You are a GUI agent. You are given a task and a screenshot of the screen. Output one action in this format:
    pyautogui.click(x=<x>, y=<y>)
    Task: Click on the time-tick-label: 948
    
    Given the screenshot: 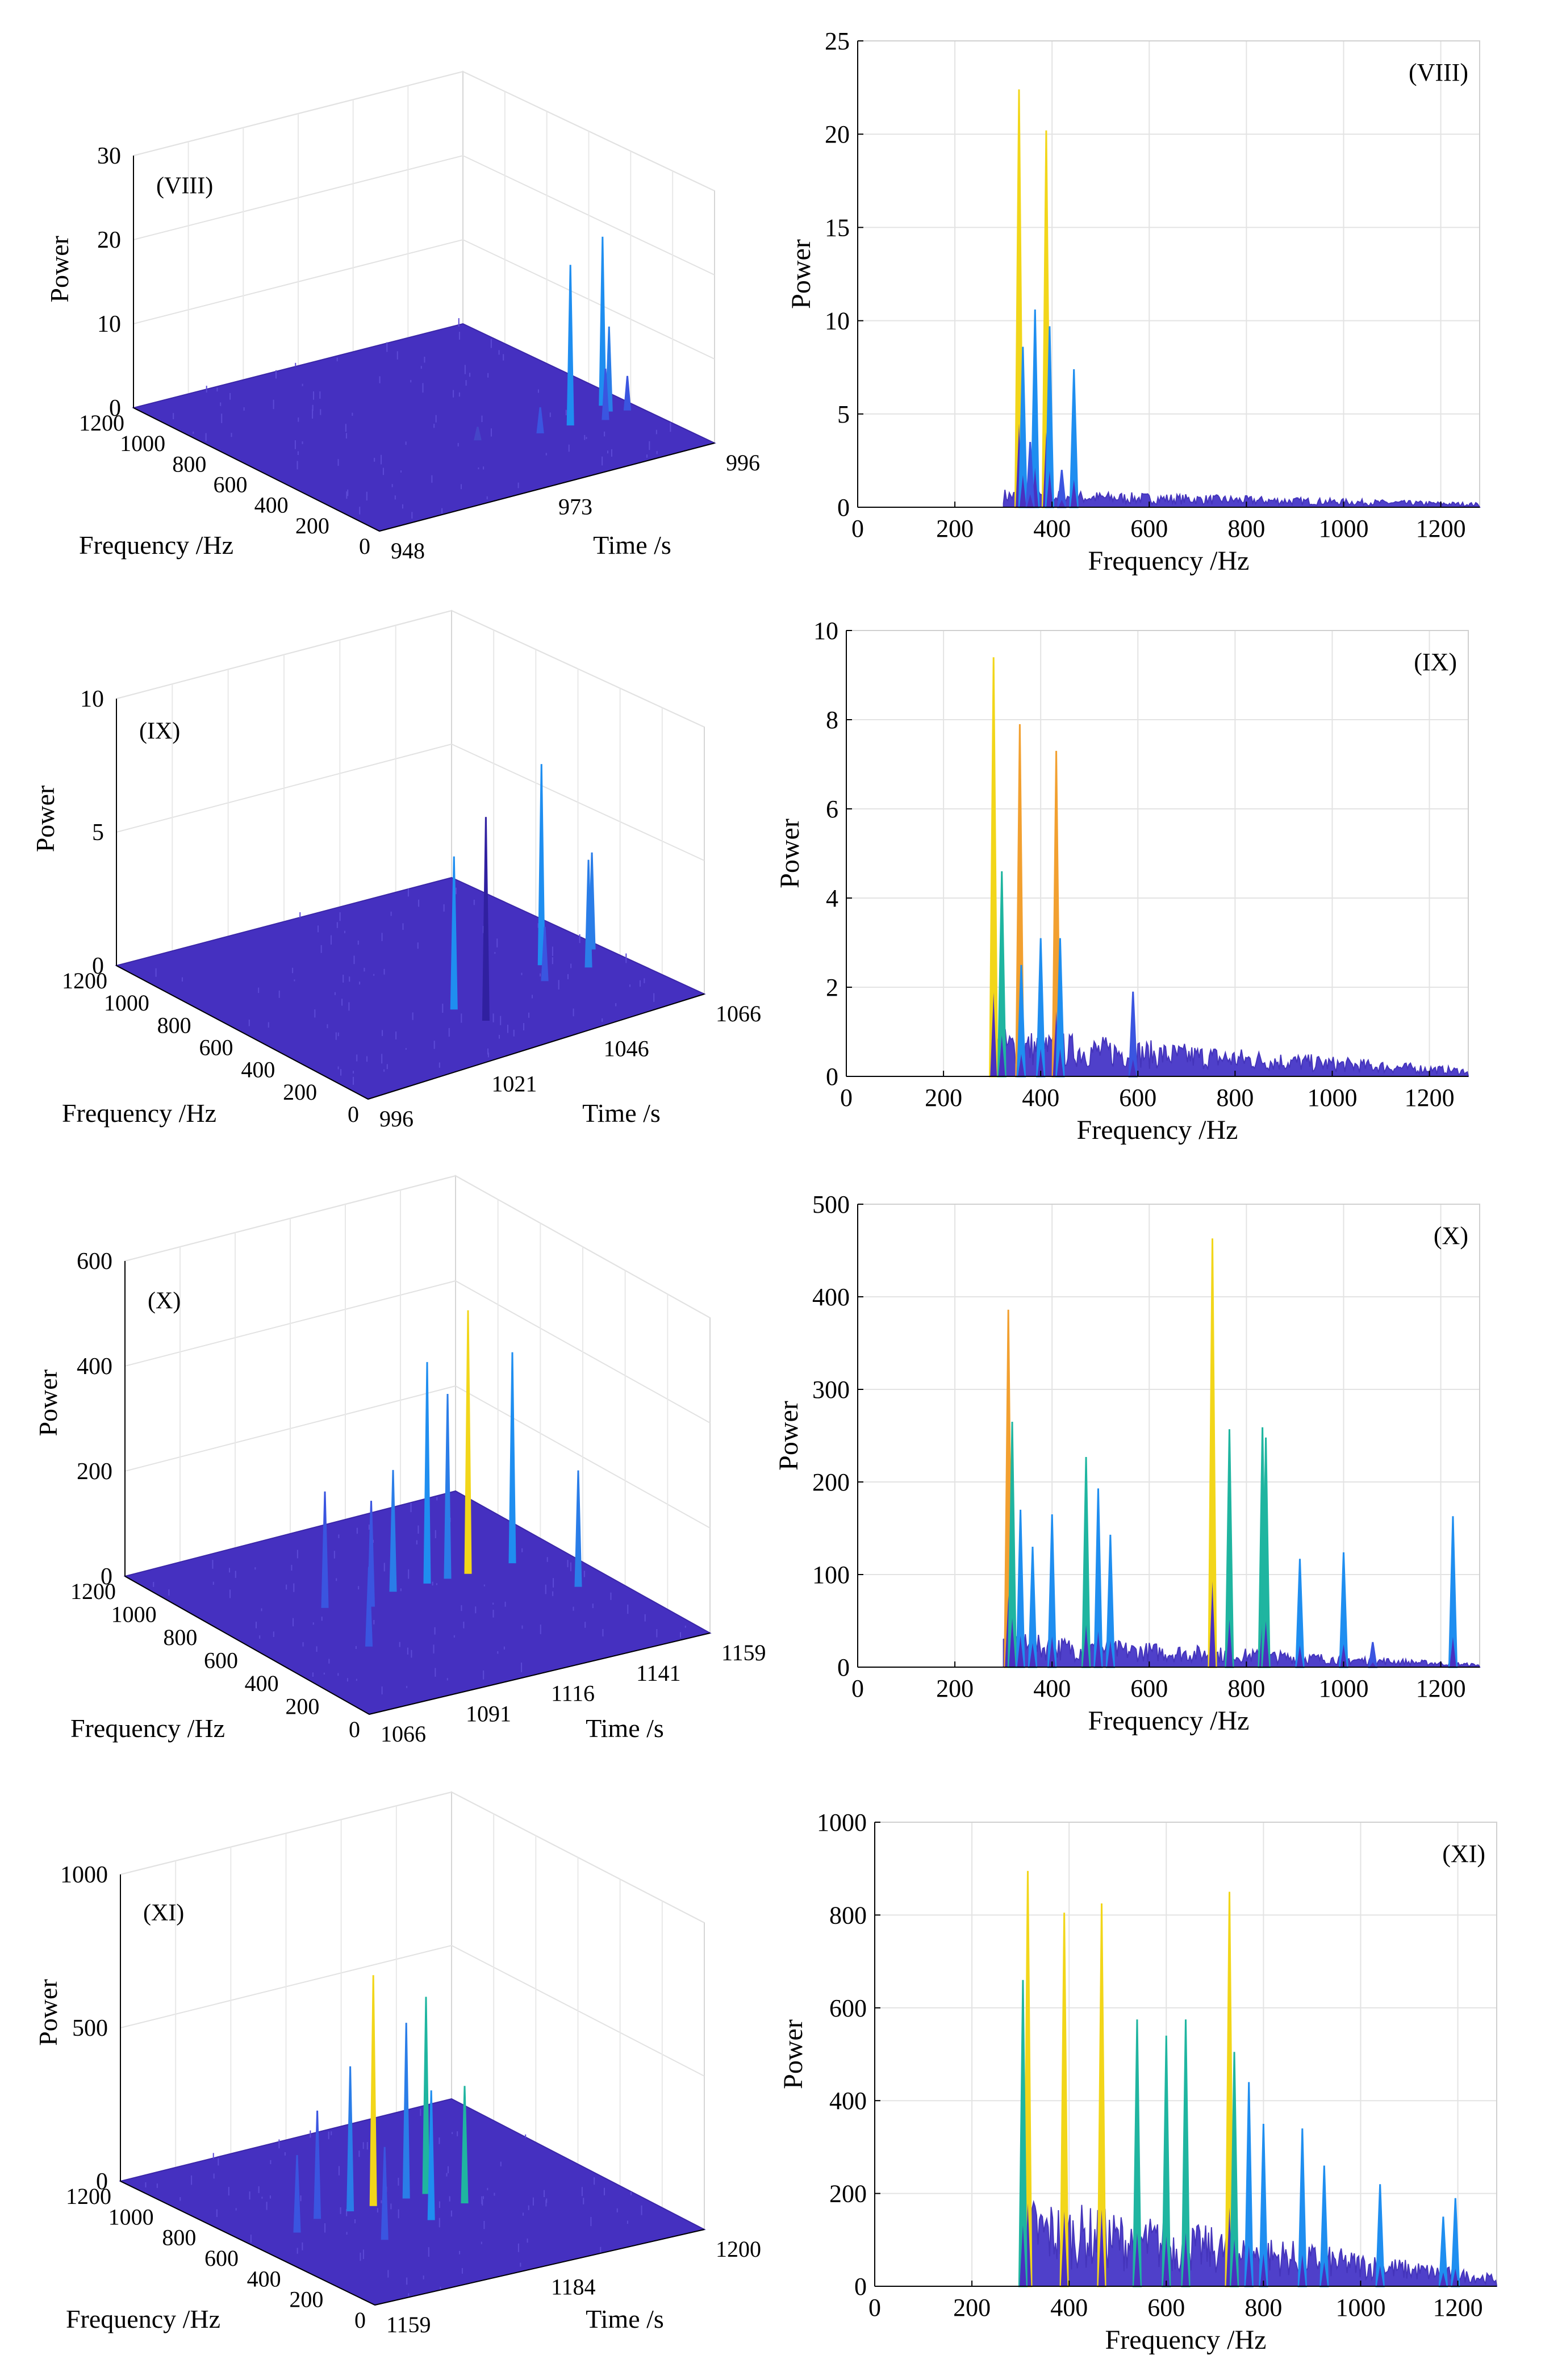 What is the action you would take?
    pyautogui.click(x=408, y=550)
    